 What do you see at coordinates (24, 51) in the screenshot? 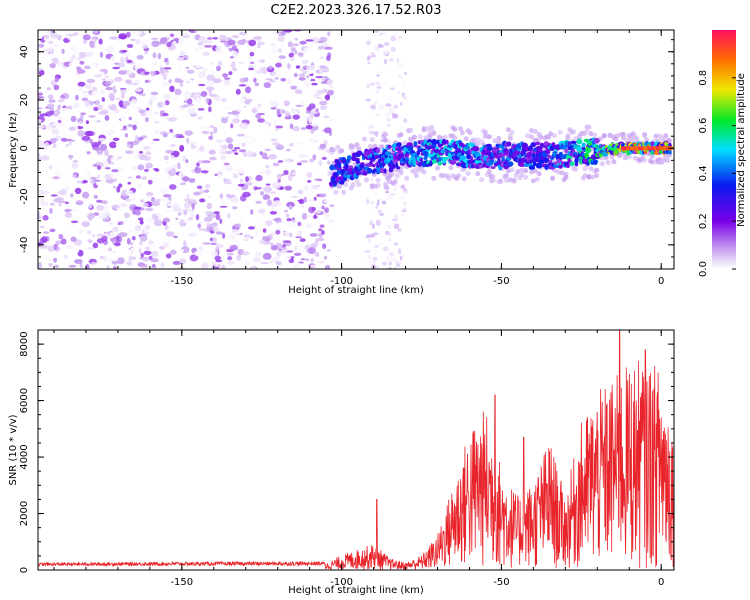
I see `y-tick-label: 40` at bounding box center [24, 51].